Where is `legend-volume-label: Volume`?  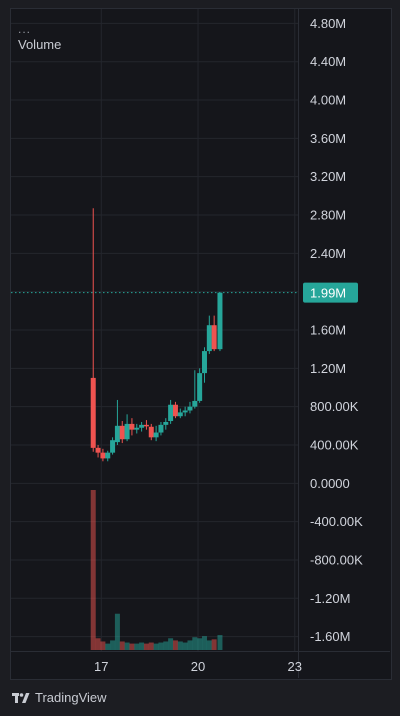
legend-volume-label: Volume is located at coordinates (40, 44).